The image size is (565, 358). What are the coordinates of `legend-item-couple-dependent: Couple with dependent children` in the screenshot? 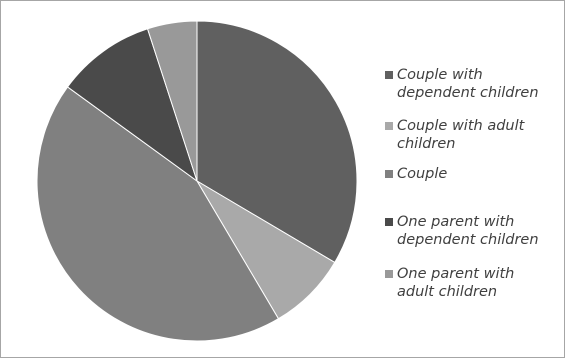 It's located at (462, 84).